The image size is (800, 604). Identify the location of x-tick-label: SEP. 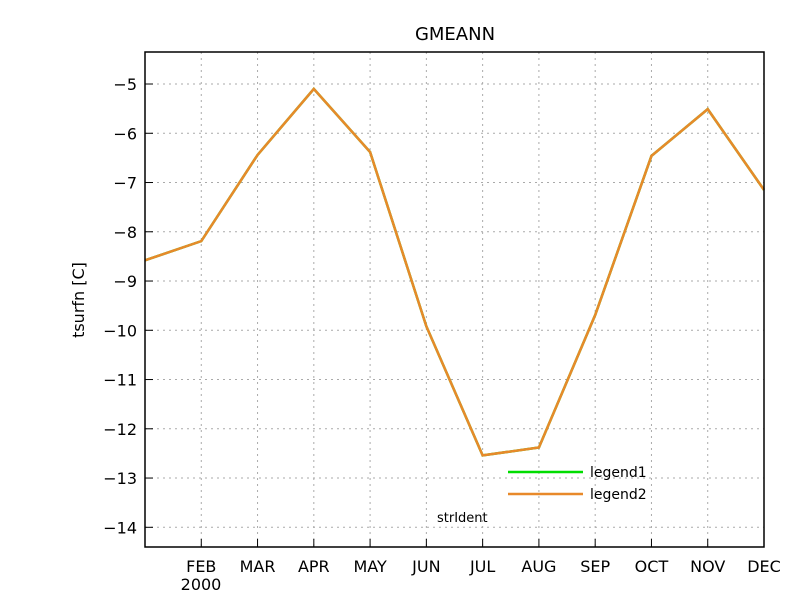
(595, 566).